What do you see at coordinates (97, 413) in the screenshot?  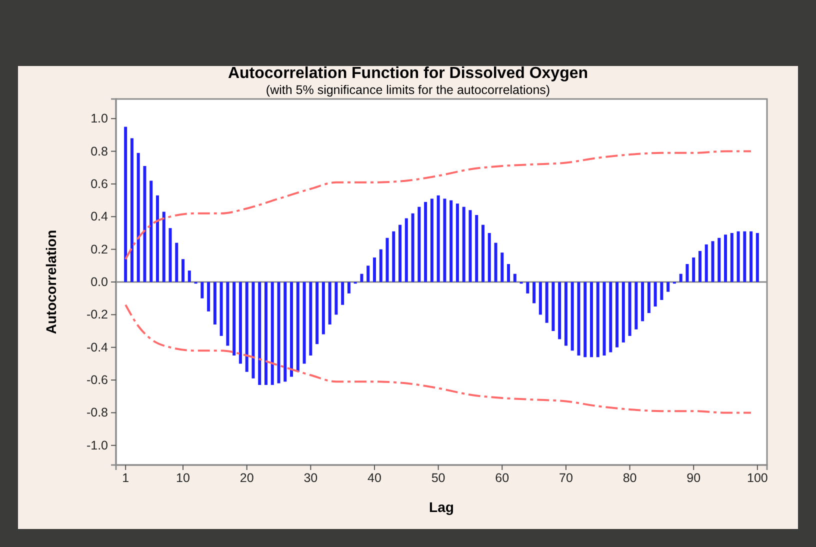 I see `y-tick-label: -0.8` at bounding box center [97, 413].